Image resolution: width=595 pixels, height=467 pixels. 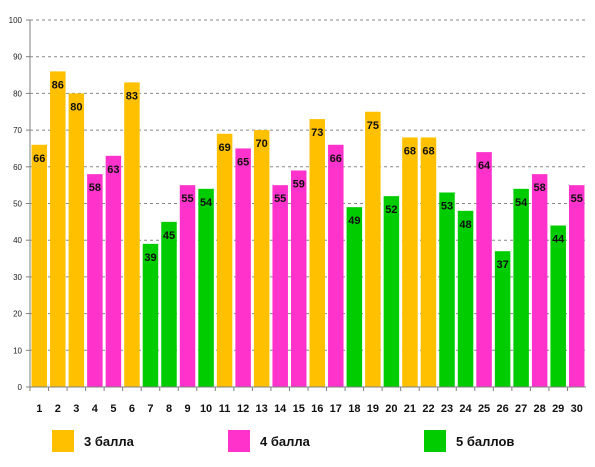 What do you see at coordinates (540, 409) in the screenshot?
I see `x-tick-label: 28` at bounding box center [540, 409].